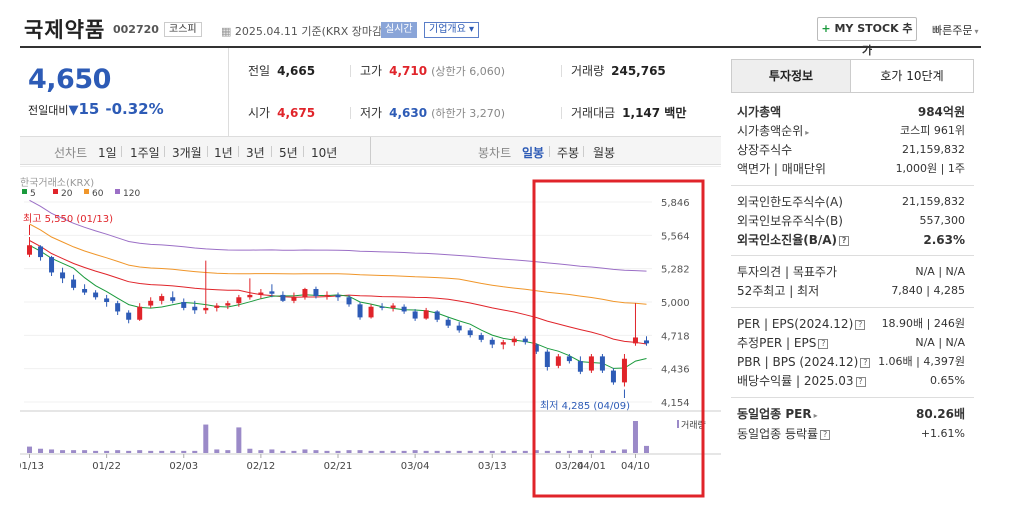 This screenshot has height=519, width=1013. What do you see at coordinates (675, 403) in the screenshot?
I see `y-tick-label: 4,154` at bounding box center [675, 403].